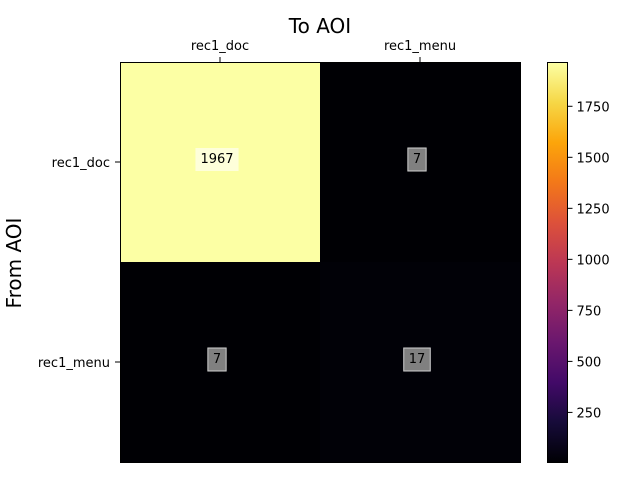 The image size is (640, 478). I want to click on cell-value-label: 17, so click(417, 359).